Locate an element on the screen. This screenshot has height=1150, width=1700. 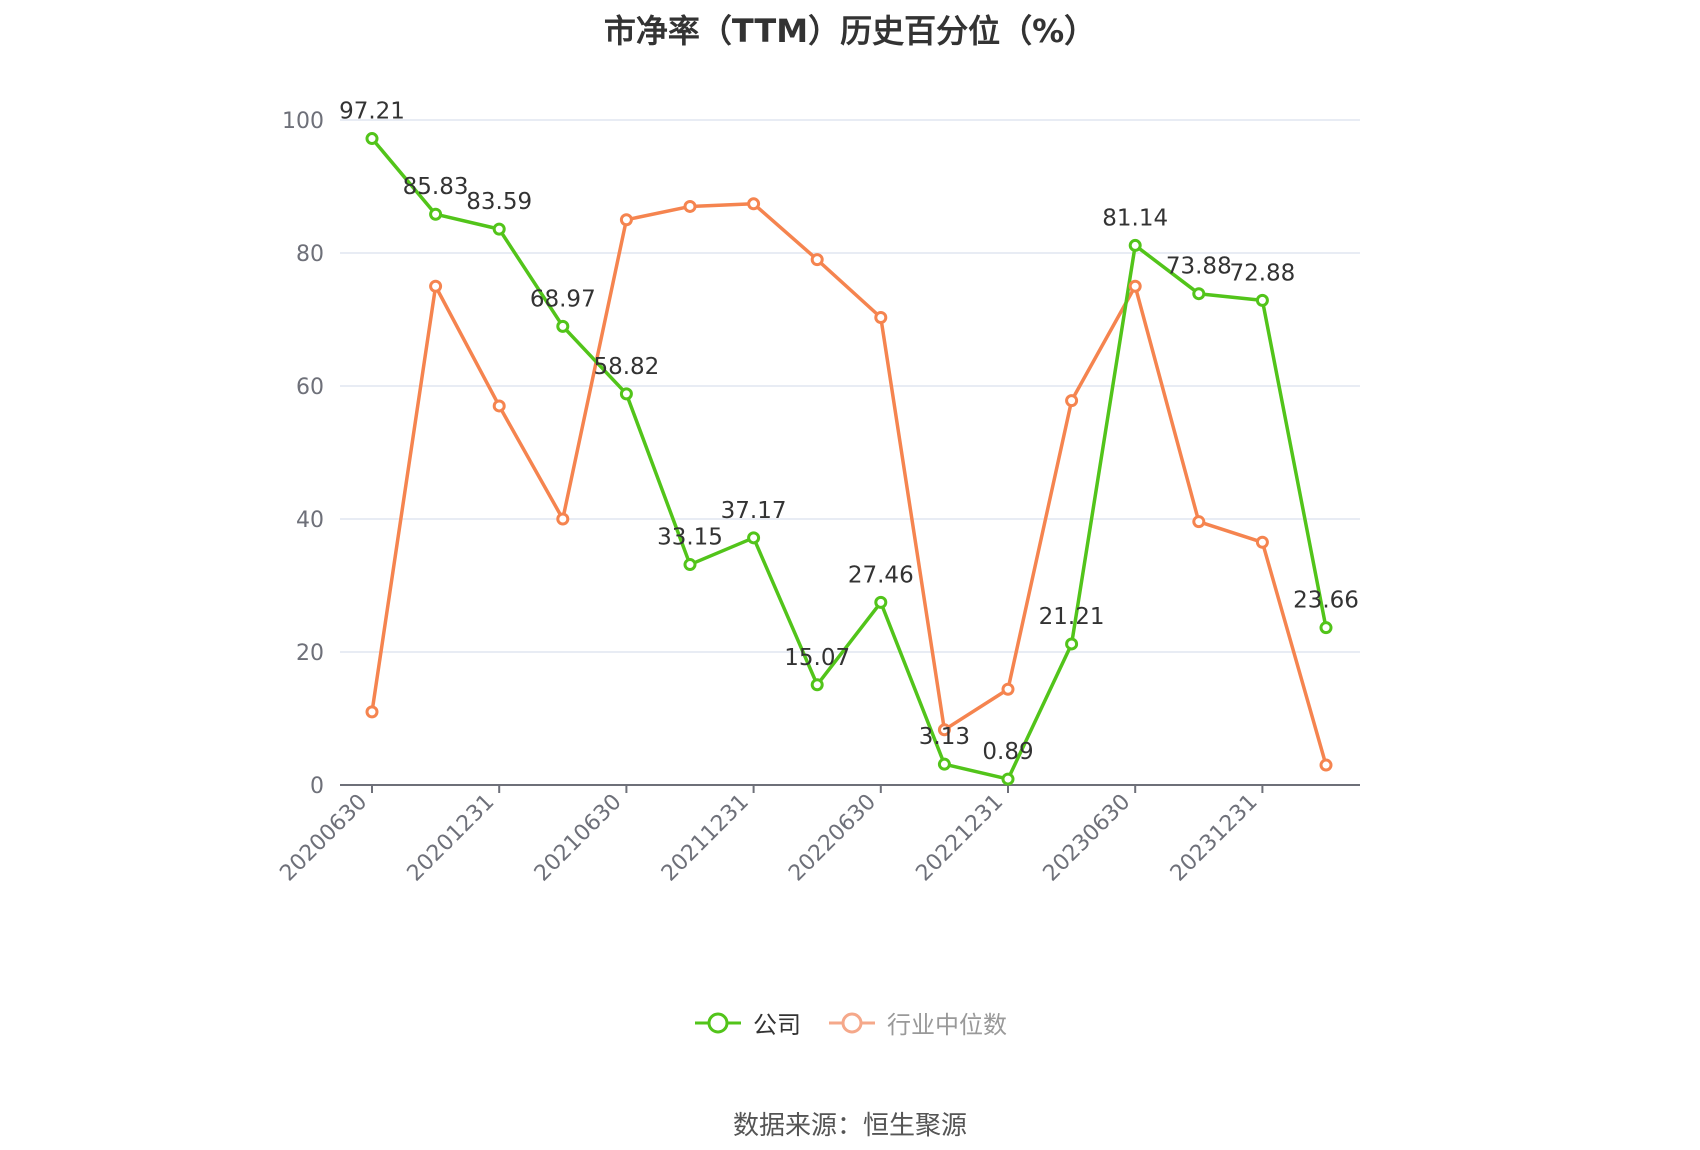
y-tick-label-40: 40 is located at coordinates (310, 520).